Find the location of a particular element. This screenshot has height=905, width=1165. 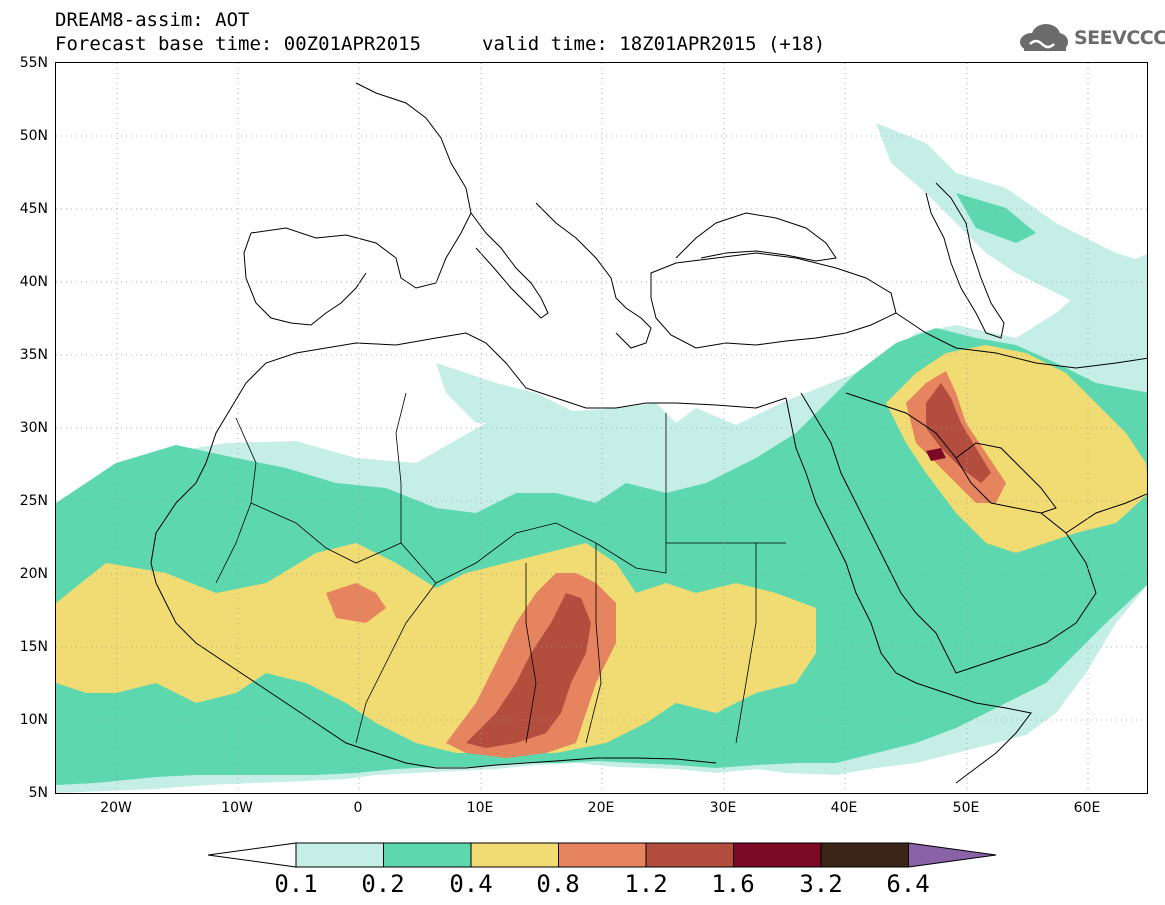

lat-label-40n: 40N is located at coordinates (33, 282).